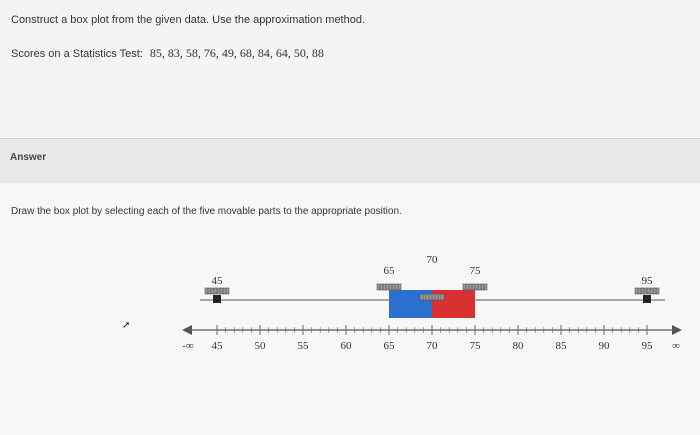  I want to click on neg-infinity-label: -∞, so click(188, 346).